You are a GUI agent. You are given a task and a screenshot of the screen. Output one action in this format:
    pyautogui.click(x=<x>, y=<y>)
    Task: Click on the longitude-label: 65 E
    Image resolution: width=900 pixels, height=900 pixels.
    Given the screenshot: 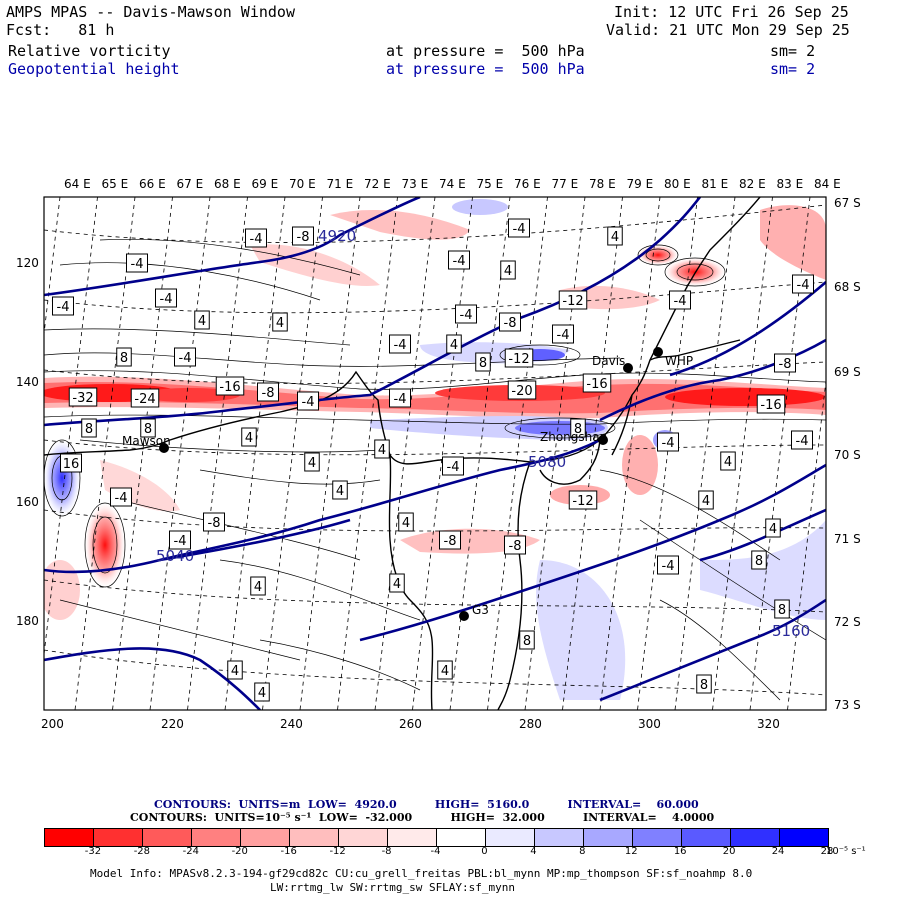 What is the action you would take?
    pyautogui.click(x=115, y=184)
    